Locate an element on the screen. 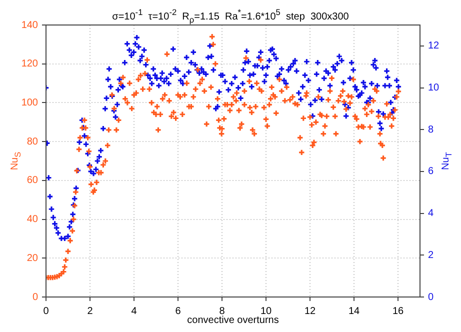 The height and width of the screenshot is (332, 461). y-tick-label: 60 is located at coordinates (32, 180).